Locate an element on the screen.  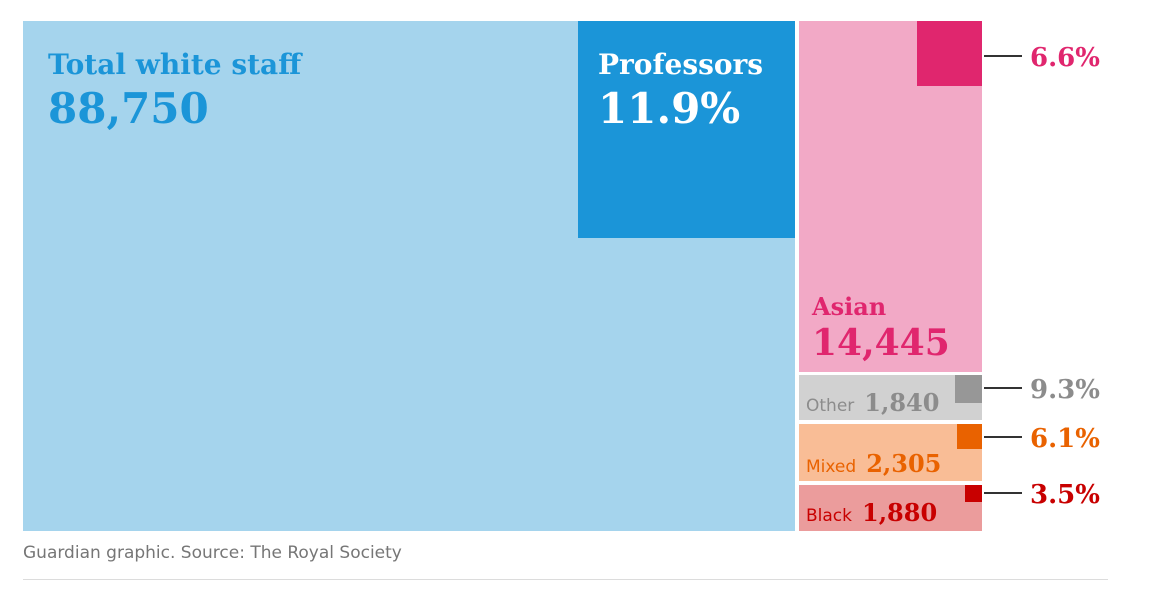
asian-professors-share: 6.6% is located at coordinates (1065, 58).